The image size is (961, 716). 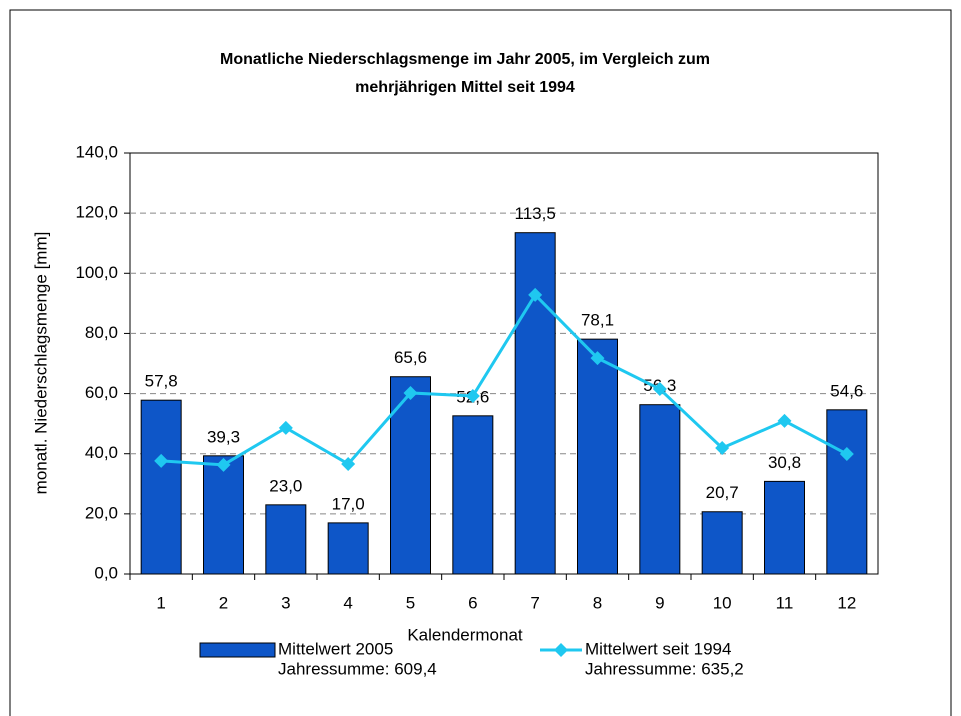 I want to click on y-tick-label: 100,0, so click(x=96, y=272).